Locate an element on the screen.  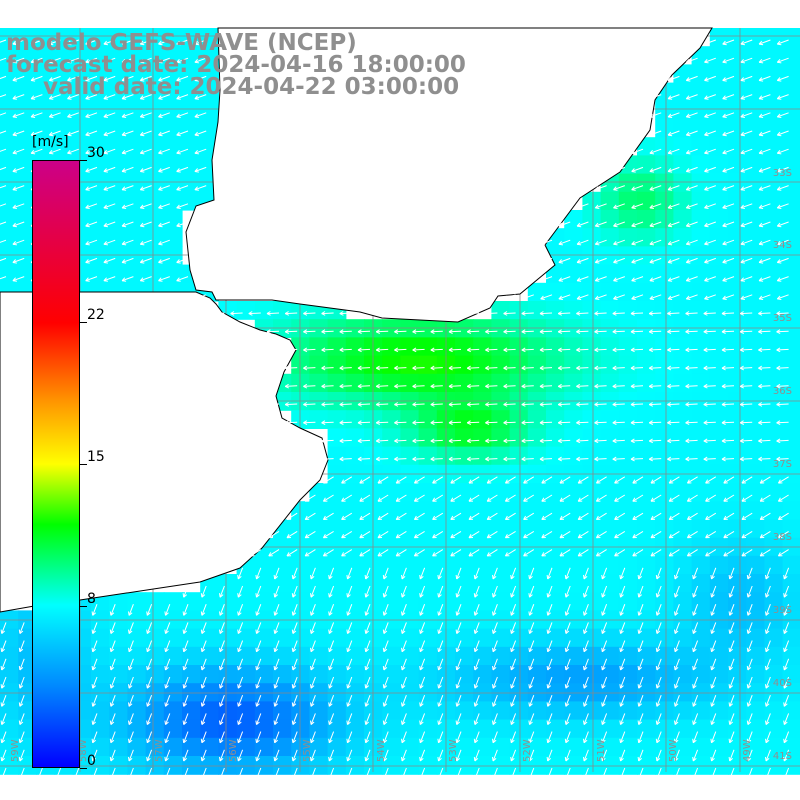
longitude-label: 50W is located at coordinates (673, 750).